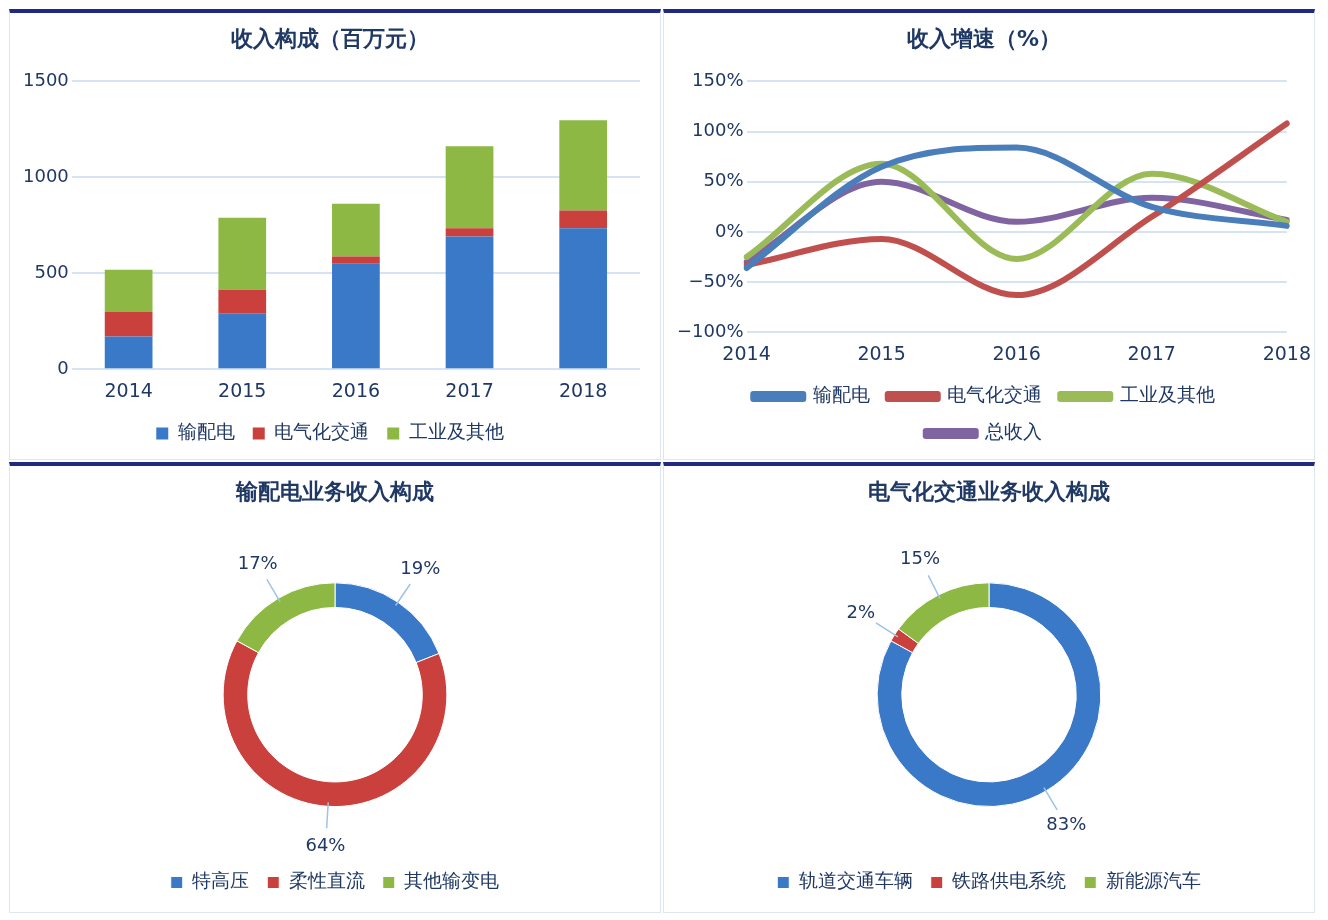  I want to click on chart-title: 收入构成（百万元）, so click(330, 38).